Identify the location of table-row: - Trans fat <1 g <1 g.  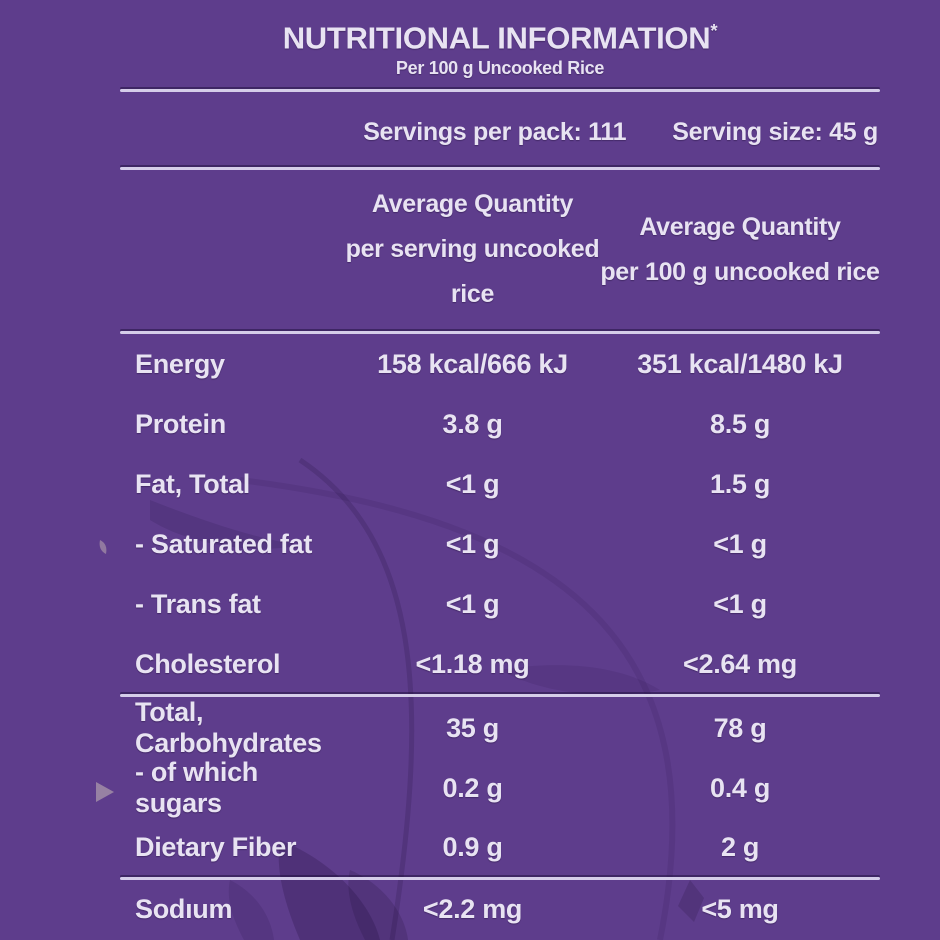
(500, 604).